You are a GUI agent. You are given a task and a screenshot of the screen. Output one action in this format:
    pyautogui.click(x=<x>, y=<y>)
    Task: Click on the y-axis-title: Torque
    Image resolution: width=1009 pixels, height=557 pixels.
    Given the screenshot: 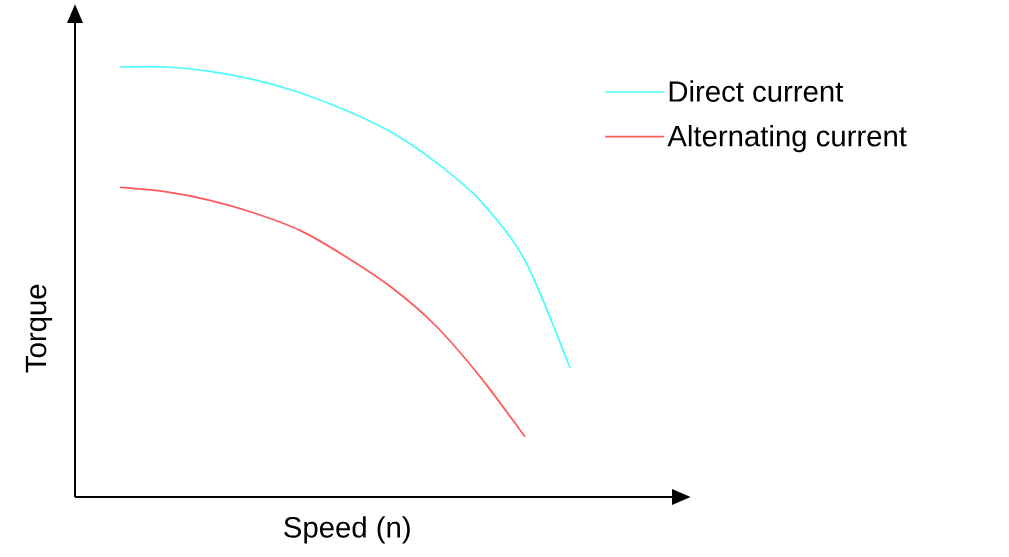 What is the action you would take?
    pyautogui.click(x=39, y=328)
    